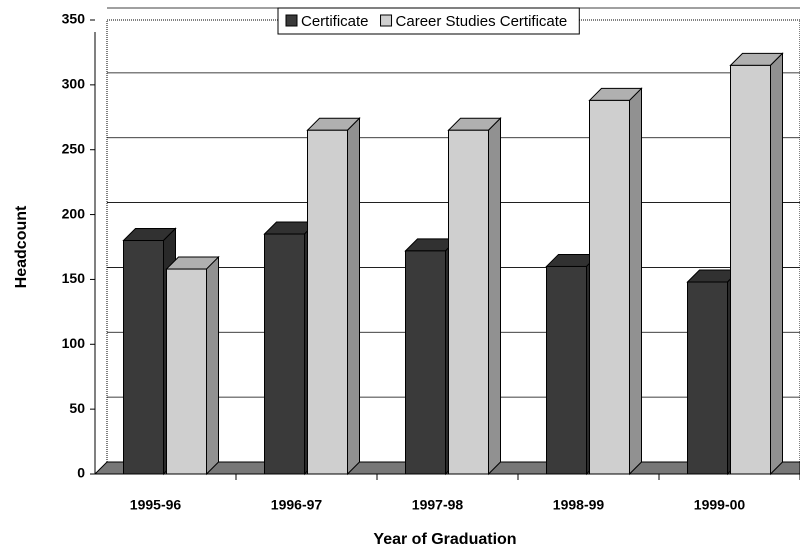 The width and height of the screenshot is (800, 554). Describe the element at coordinates (482, 21) in the screenshot. I see `legend-label: Career Studies Certificate` at that location.